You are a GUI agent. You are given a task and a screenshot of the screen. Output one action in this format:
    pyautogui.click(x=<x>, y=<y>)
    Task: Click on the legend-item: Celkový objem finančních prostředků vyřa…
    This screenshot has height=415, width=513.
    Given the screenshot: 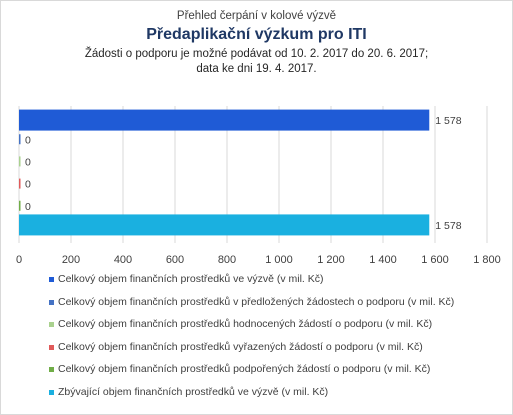 What is the action you would take?
    pyautogui.click(x=279, y=352)
    